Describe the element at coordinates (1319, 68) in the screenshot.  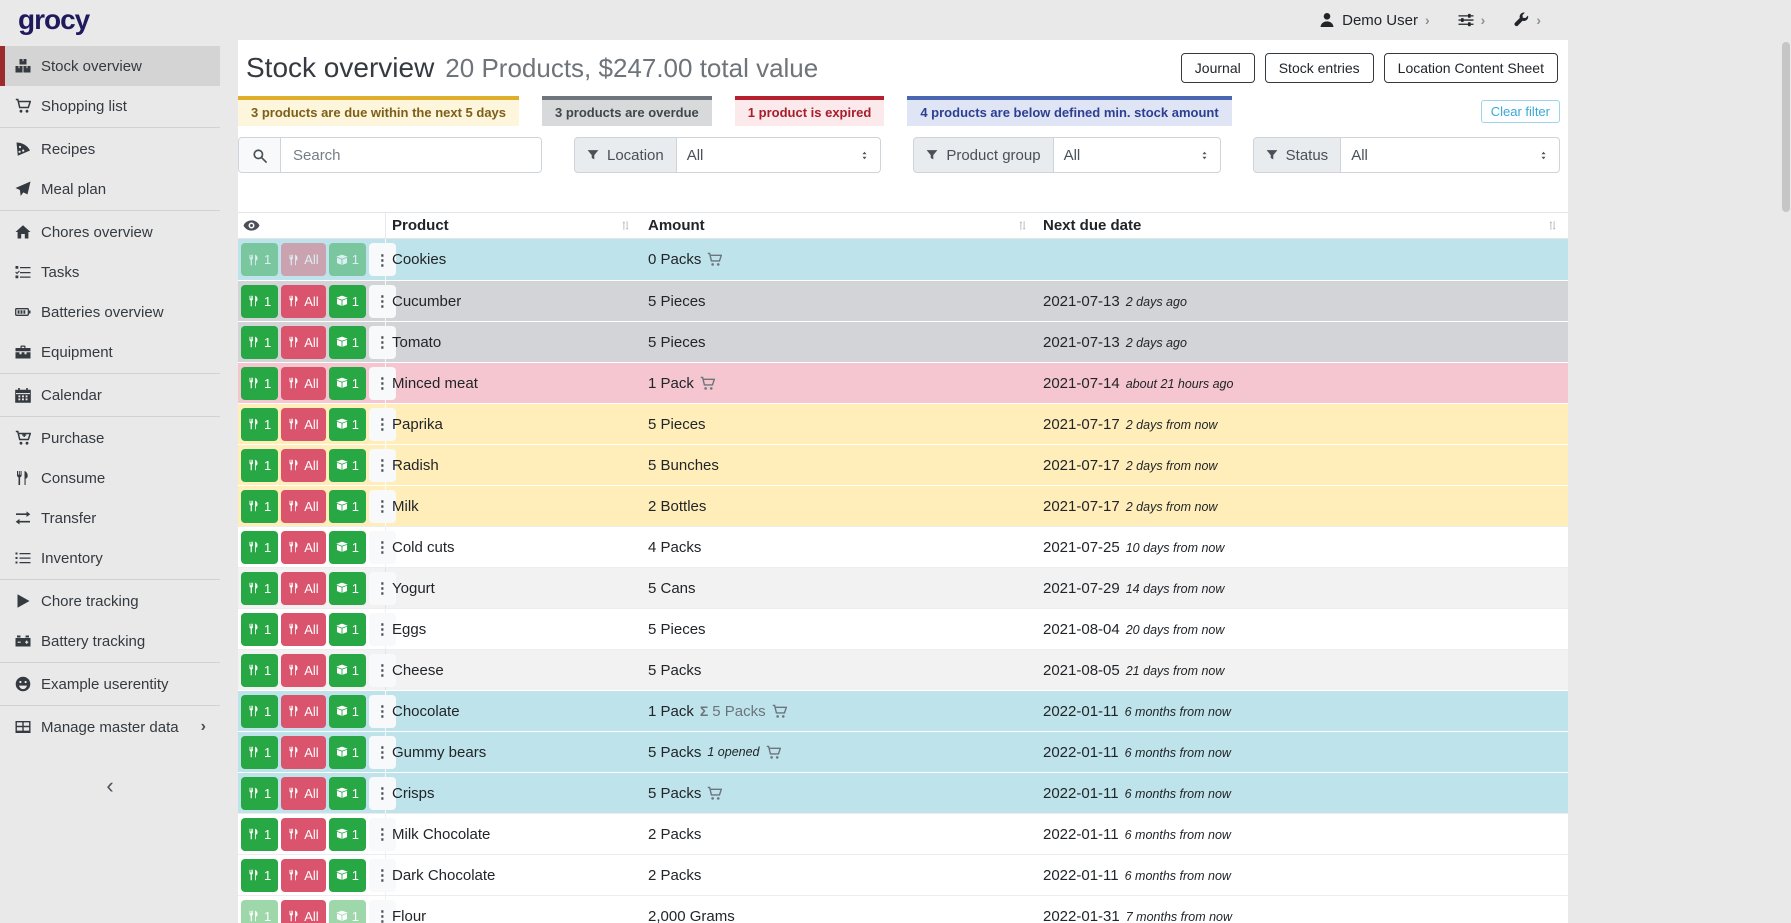
I see `stock-entries-button: Stock entries` at that location.